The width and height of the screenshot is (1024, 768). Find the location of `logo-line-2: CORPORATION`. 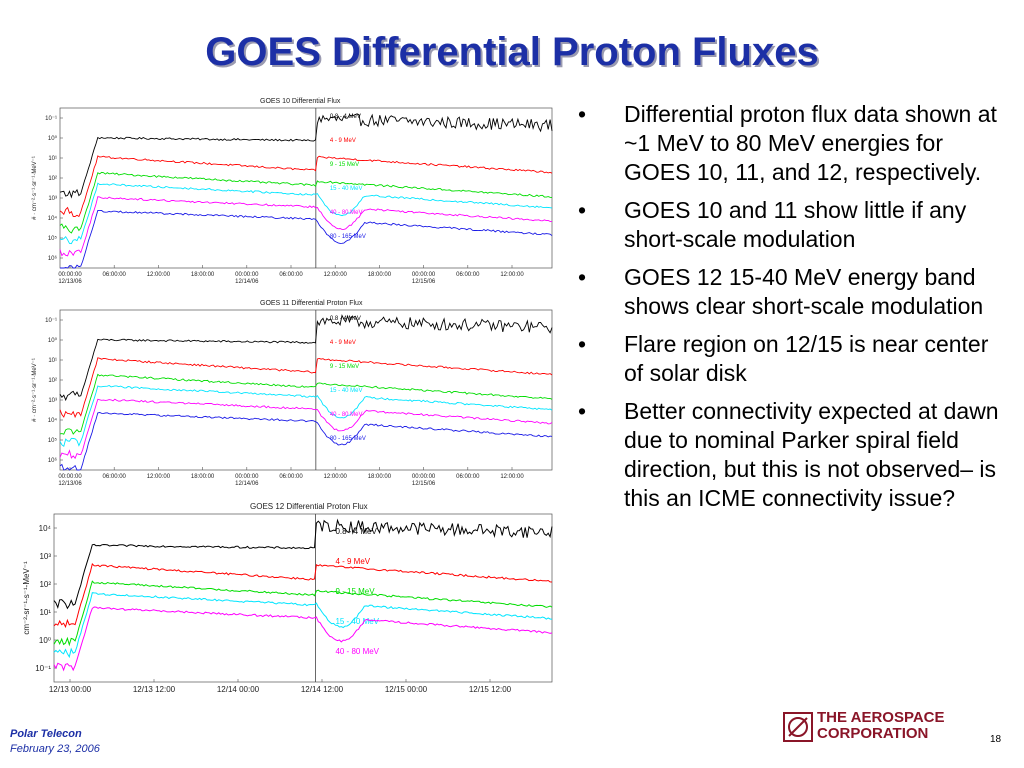

logo-line-2: CORPORATION is located at coordinates (873, 733).